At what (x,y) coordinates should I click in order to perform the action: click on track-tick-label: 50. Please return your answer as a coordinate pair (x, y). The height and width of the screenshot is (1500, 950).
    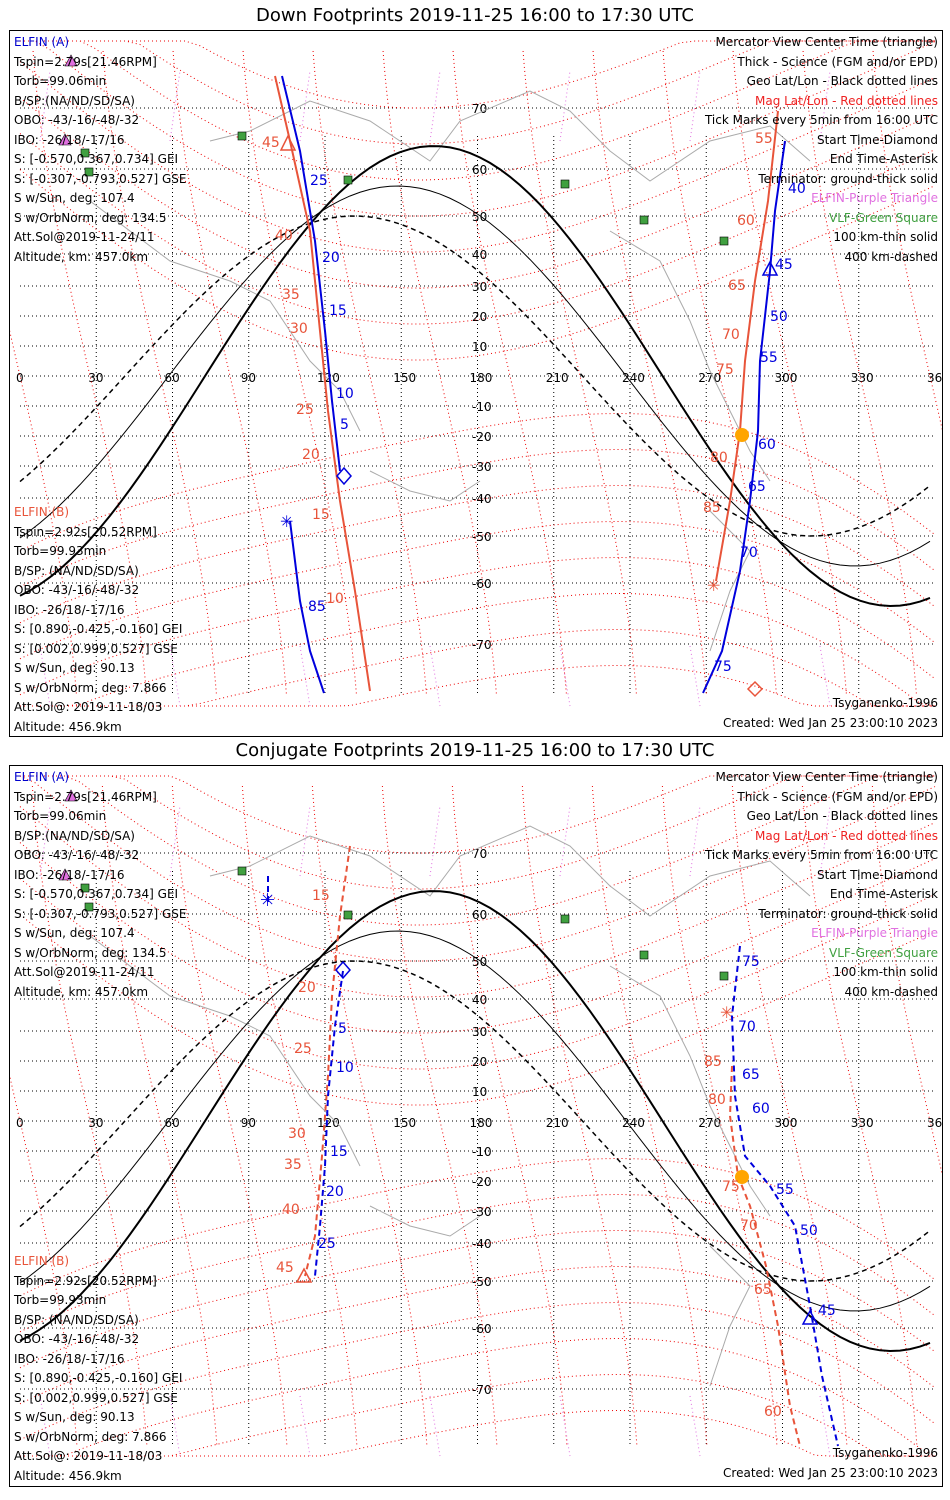
    Looking at the image, I should click on (779, 317).